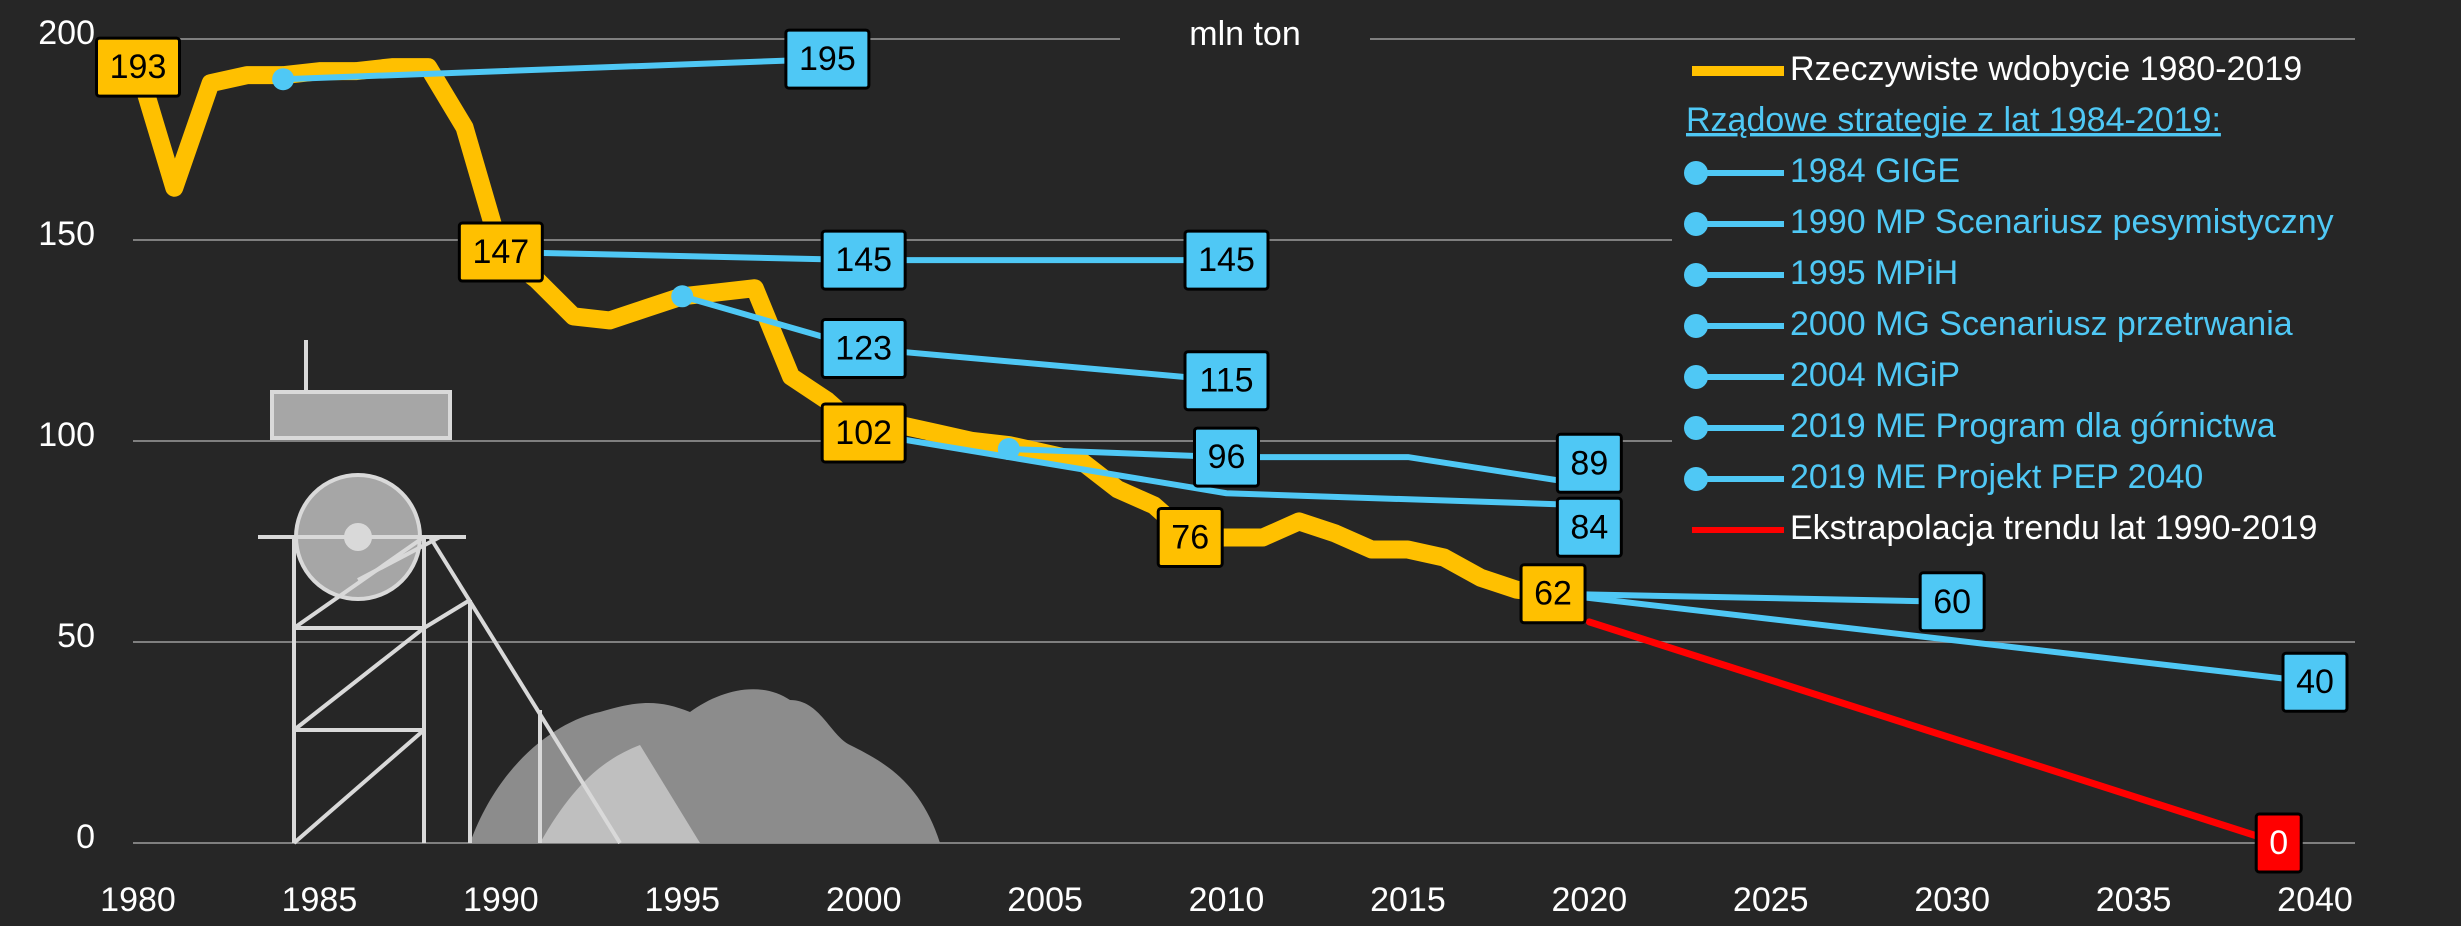  I want to click on data-label: 147, so click(500, 252).